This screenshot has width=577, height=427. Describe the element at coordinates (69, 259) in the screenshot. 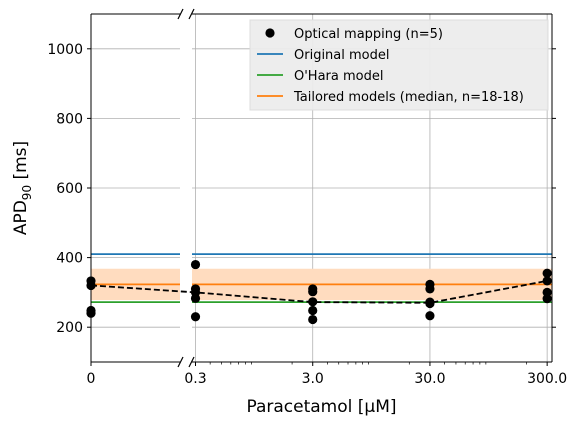

I see `y-tick-label: 400` at that location.